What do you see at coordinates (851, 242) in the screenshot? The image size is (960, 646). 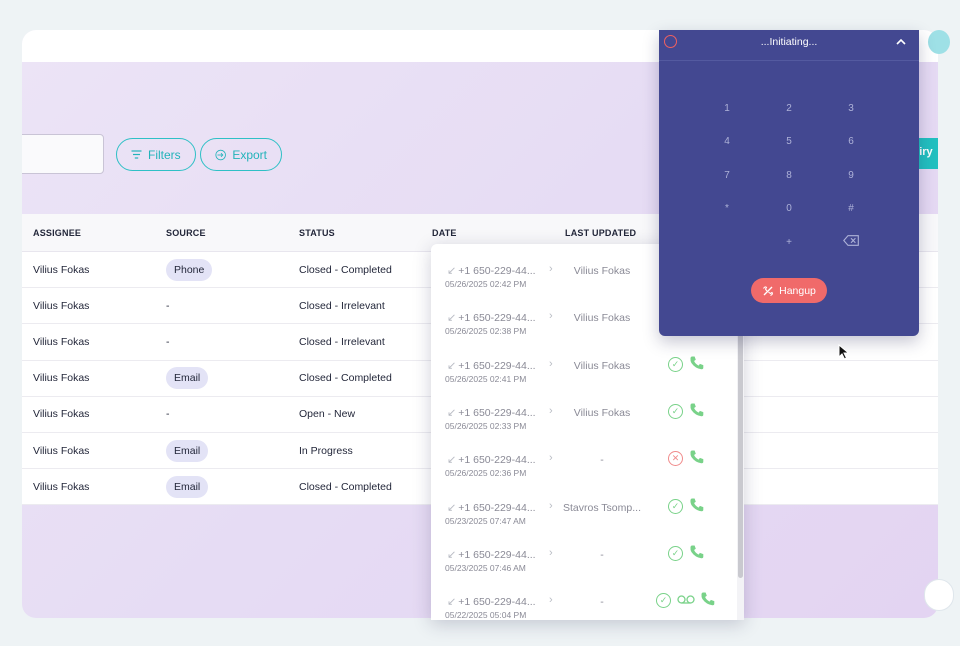 I see `backspace-icon` at bounding box center [851, 242].